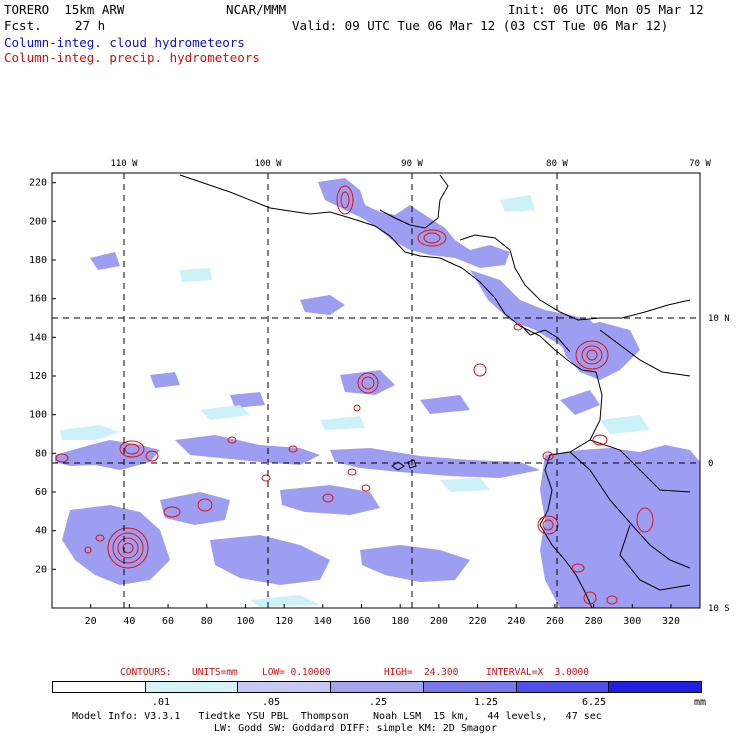  I want to click on coast-panama, so click(546, 339).